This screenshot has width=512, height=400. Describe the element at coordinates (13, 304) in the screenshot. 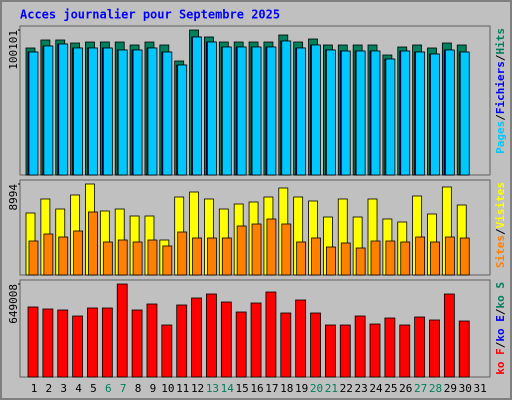

I see `y-tick-label: 649008` at that location.